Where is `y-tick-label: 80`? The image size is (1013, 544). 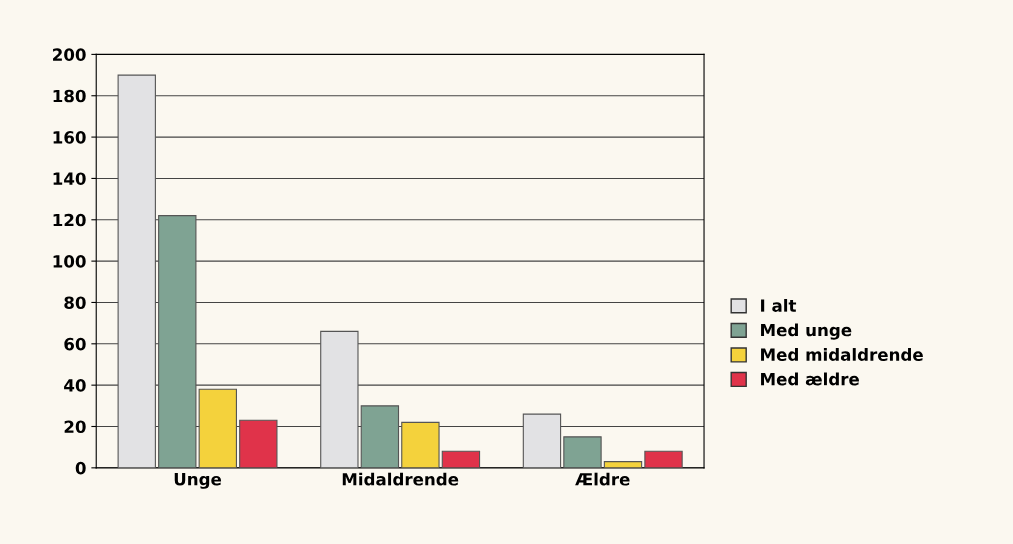
y-tick-label: 80 is located at coordinates (75, 303).